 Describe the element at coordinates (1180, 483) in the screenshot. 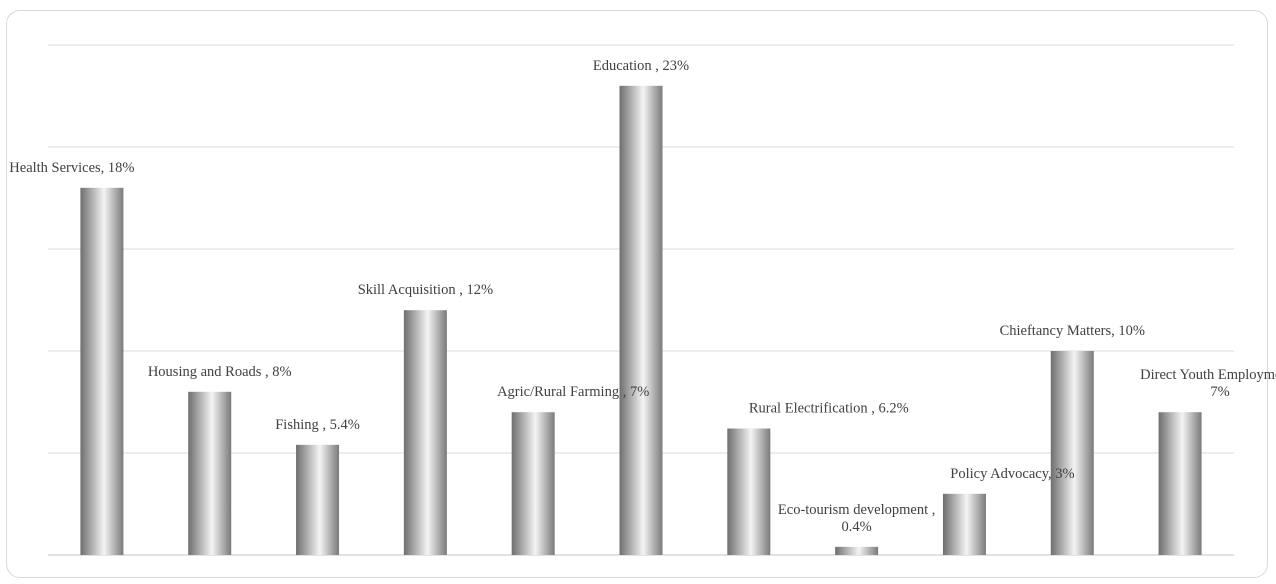

I see `bar-direct-youth-employment` at that location.